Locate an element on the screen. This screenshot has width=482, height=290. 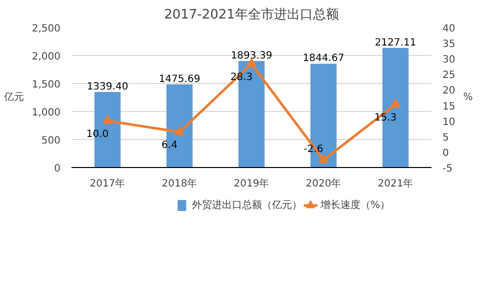
y-tick-label: 500 is located at coordinates (51, 141).